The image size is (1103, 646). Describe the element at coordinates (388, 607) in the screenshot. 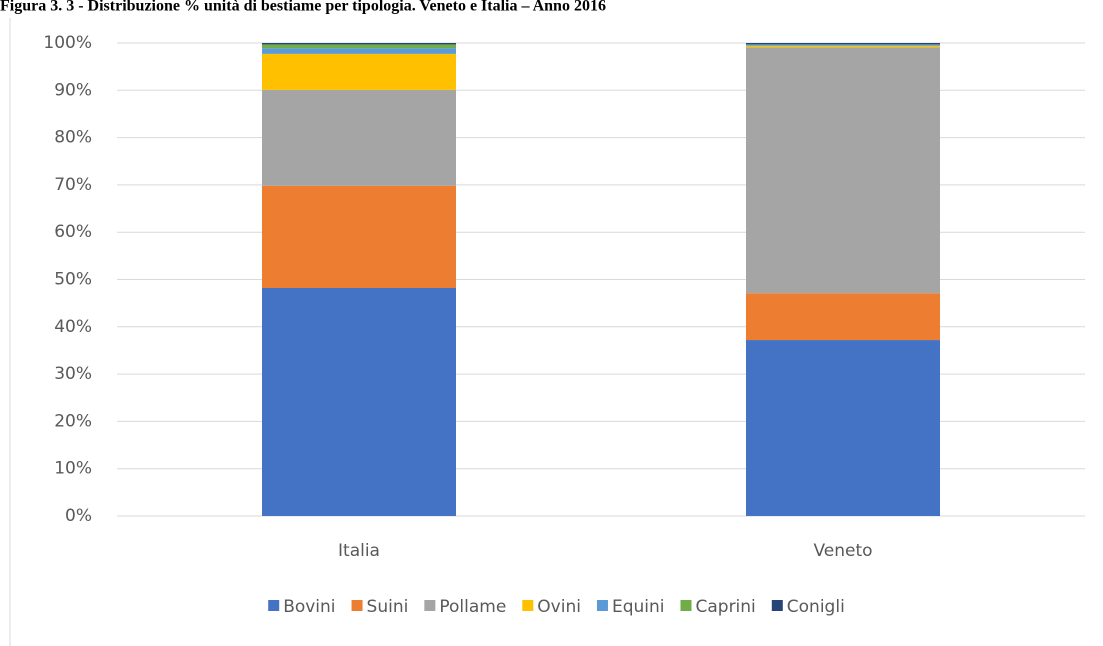

I see `legend-label: Suini` at that location.